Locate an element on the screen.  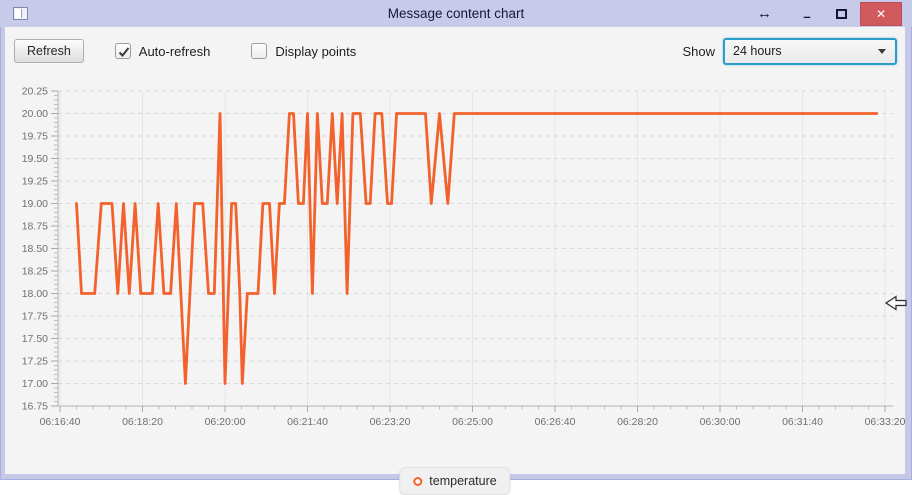
display-points-checkbox-group: Display points is located at coordinates (303, 51).